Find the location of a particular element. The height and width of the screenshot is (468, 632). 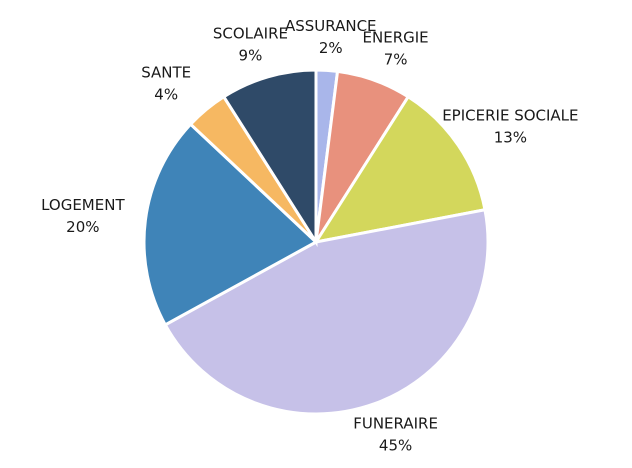

slice-label: ENERGIE is located at coordinates (396, 38).